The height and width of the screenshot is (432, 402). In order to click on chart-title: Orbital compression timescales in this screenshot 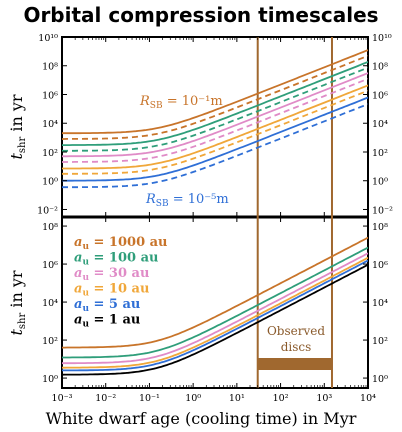, I will do `click(200, 15)`.